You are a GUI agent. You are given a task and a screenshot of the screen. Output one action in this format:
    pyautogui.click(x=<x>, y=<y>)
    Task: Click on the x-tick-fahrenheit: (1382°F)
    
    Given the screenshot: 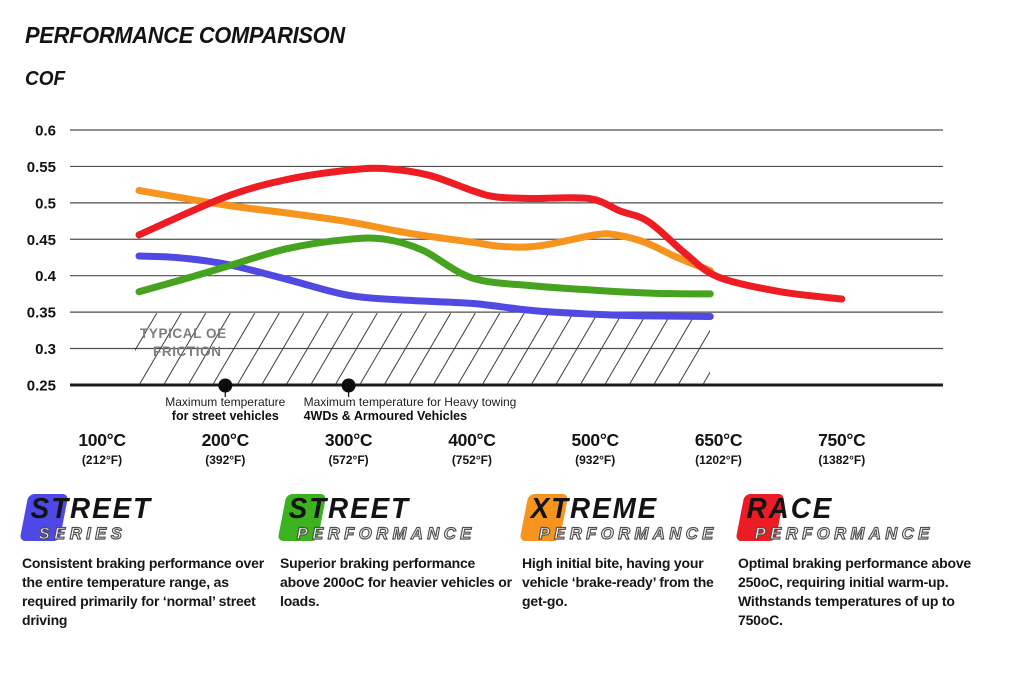 What is the action you would take?
    pyautogui.click(x=841, y=460)
    